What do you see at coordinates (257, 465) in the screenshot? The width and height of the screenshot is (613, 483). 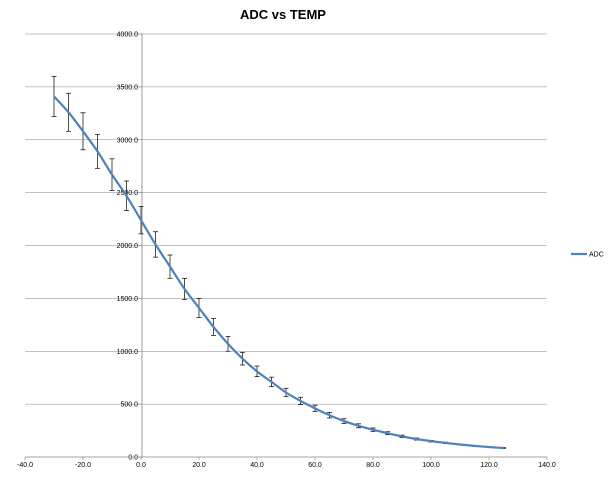 I see `x-tick-label: 40.0` at bounding box center [257, 465].